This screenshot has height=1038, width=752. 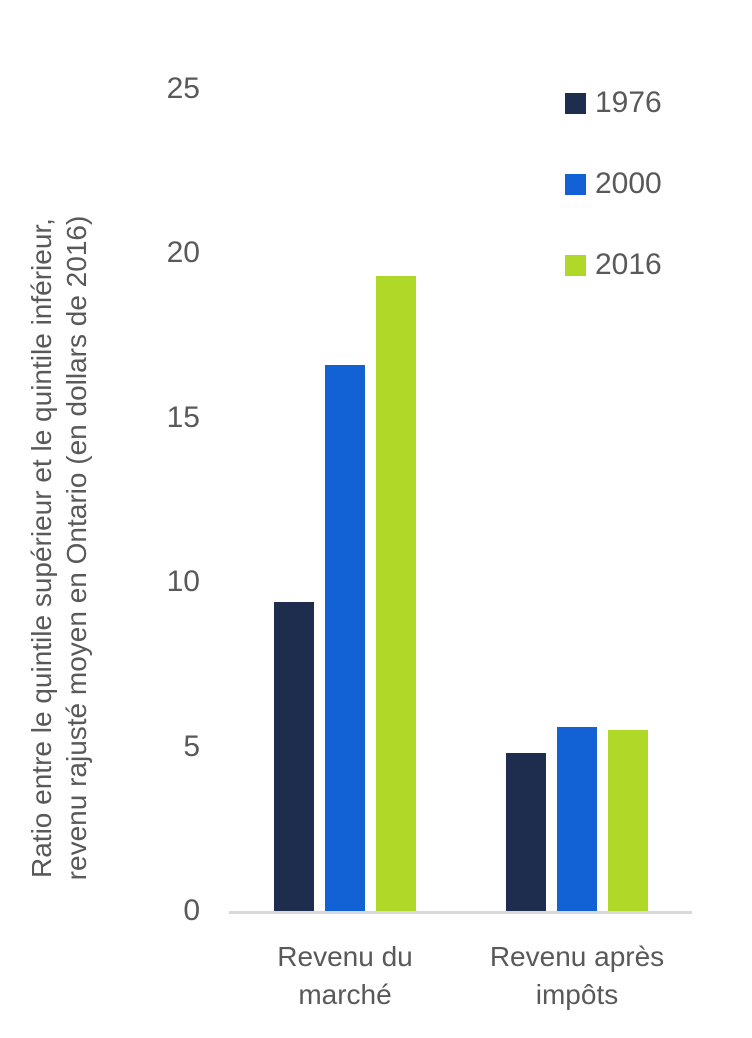 I want to click on category-label-line: marché, so click(x=345, y=994).